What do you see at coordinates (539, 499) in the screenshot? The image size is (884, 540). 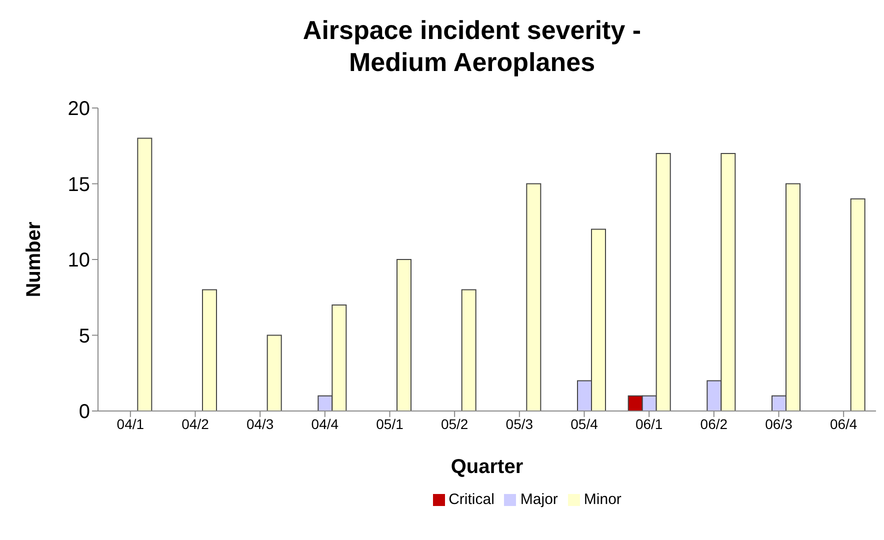 I see `legend-label: Major` at bounding box center [539, 499].